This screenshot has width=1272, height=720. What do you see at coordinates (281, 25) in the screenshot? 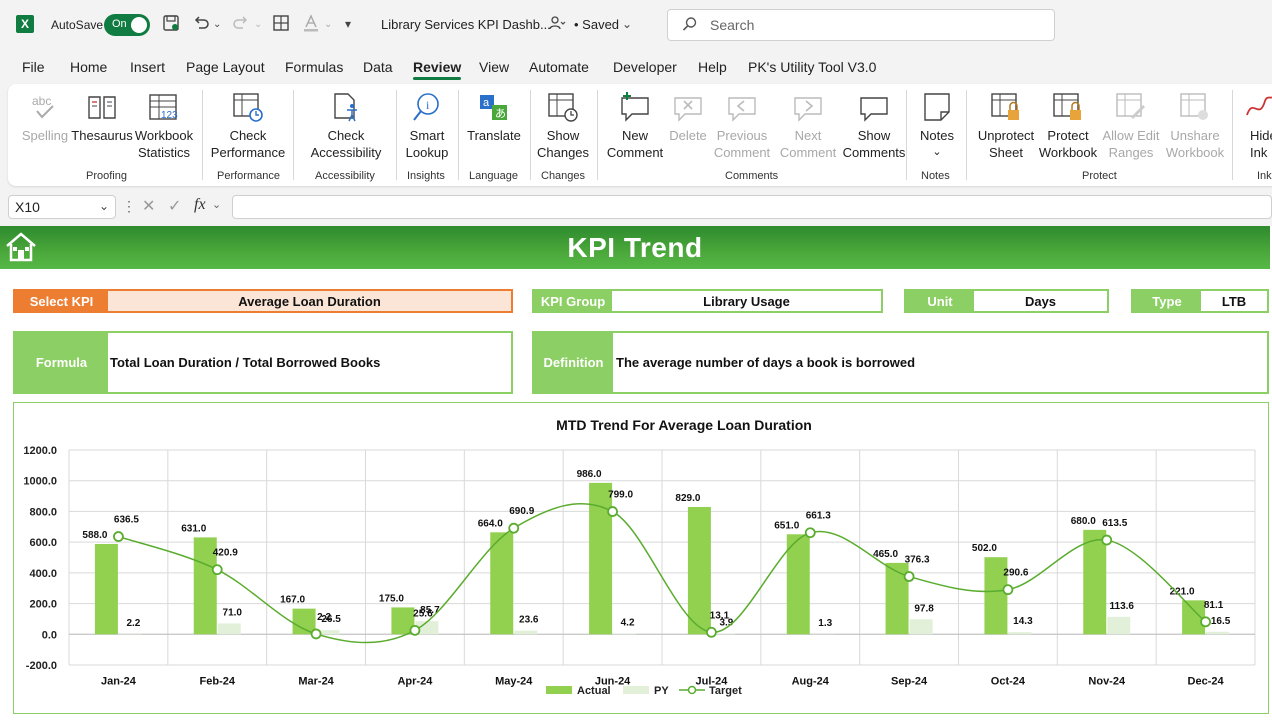
I see `borders-icon` at bounding box center [281, 25].